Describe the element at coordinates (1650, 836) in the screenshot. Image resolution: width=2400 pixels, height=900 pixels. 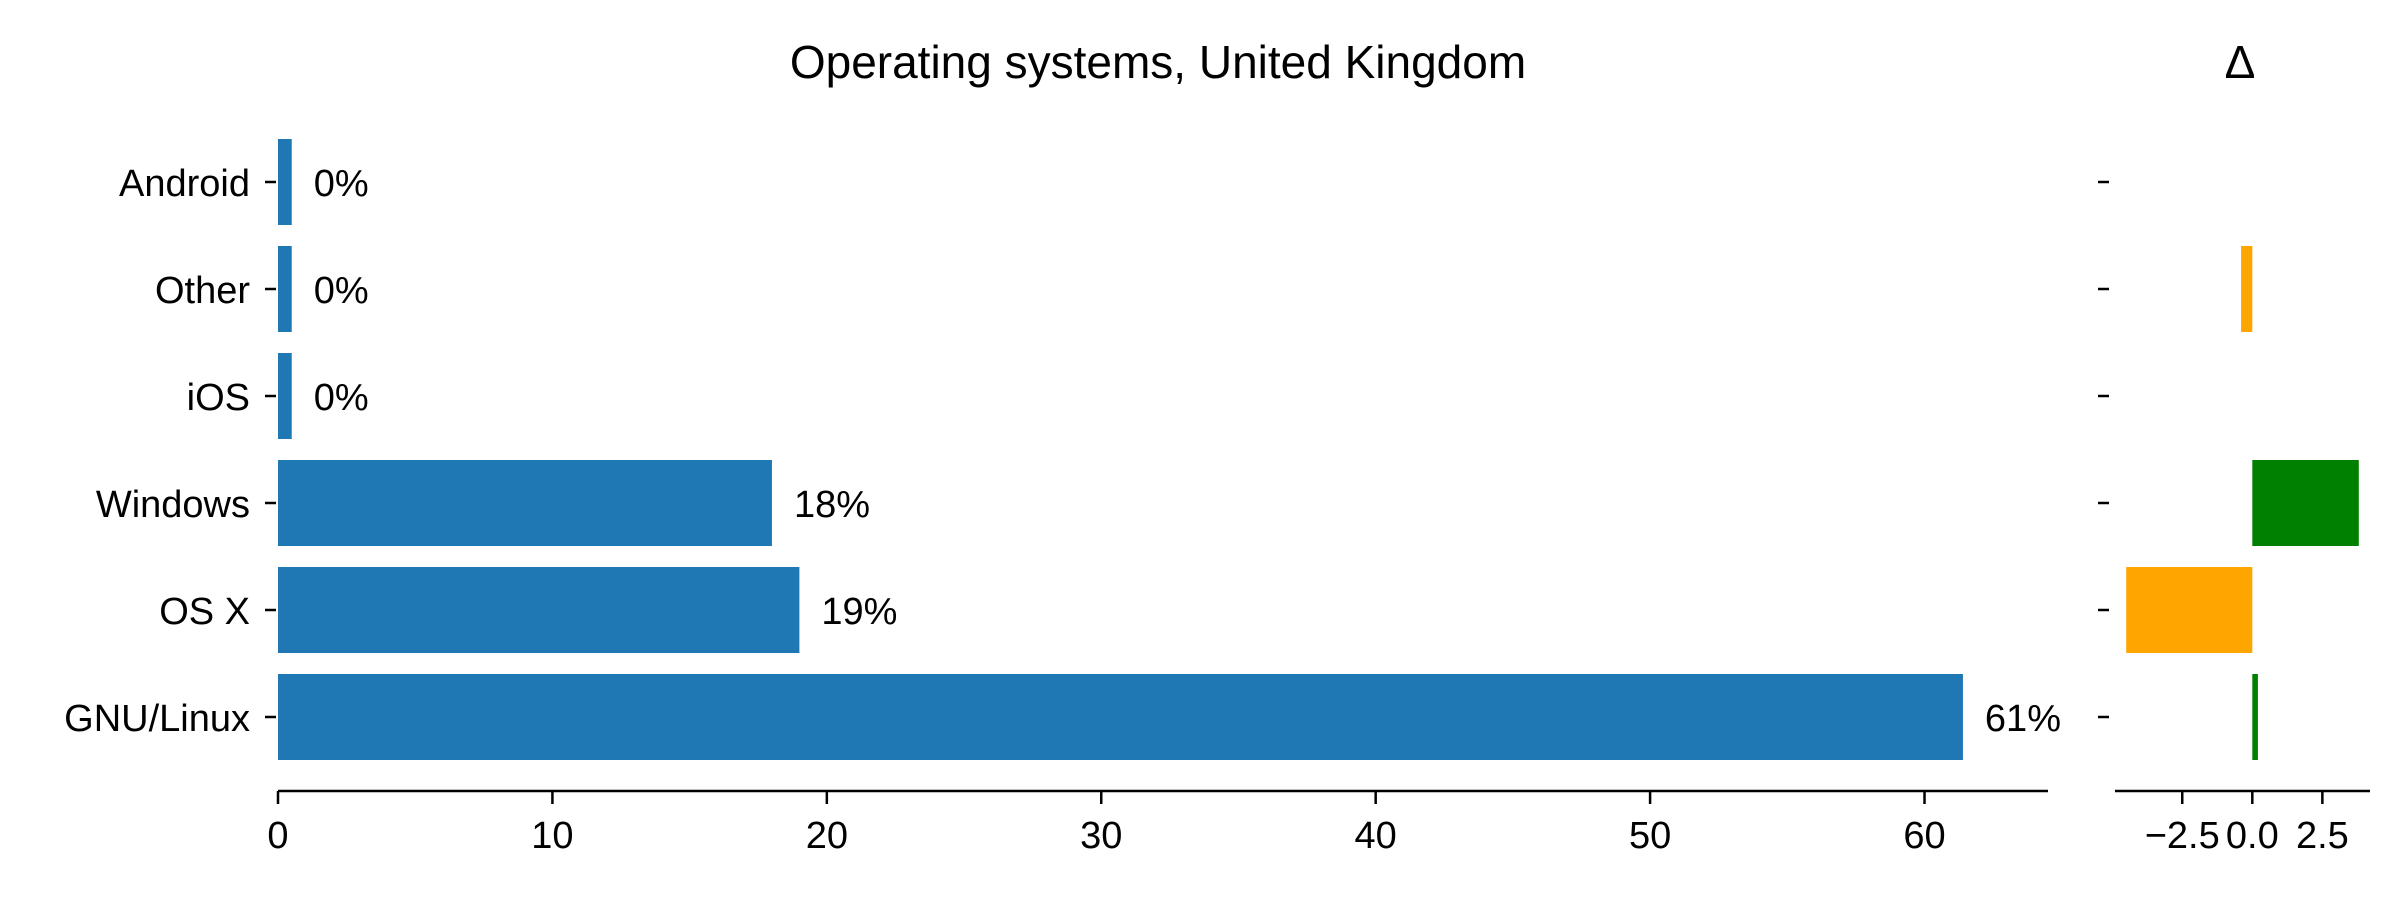
I see `x-tick-label: 50` at that location.